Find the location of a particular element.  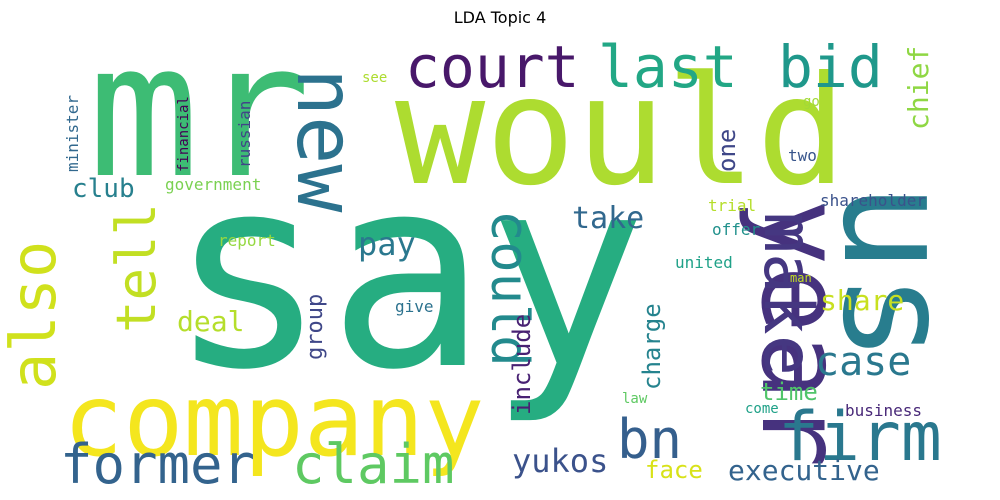

word-share: share is located at coordinates (862, 300).